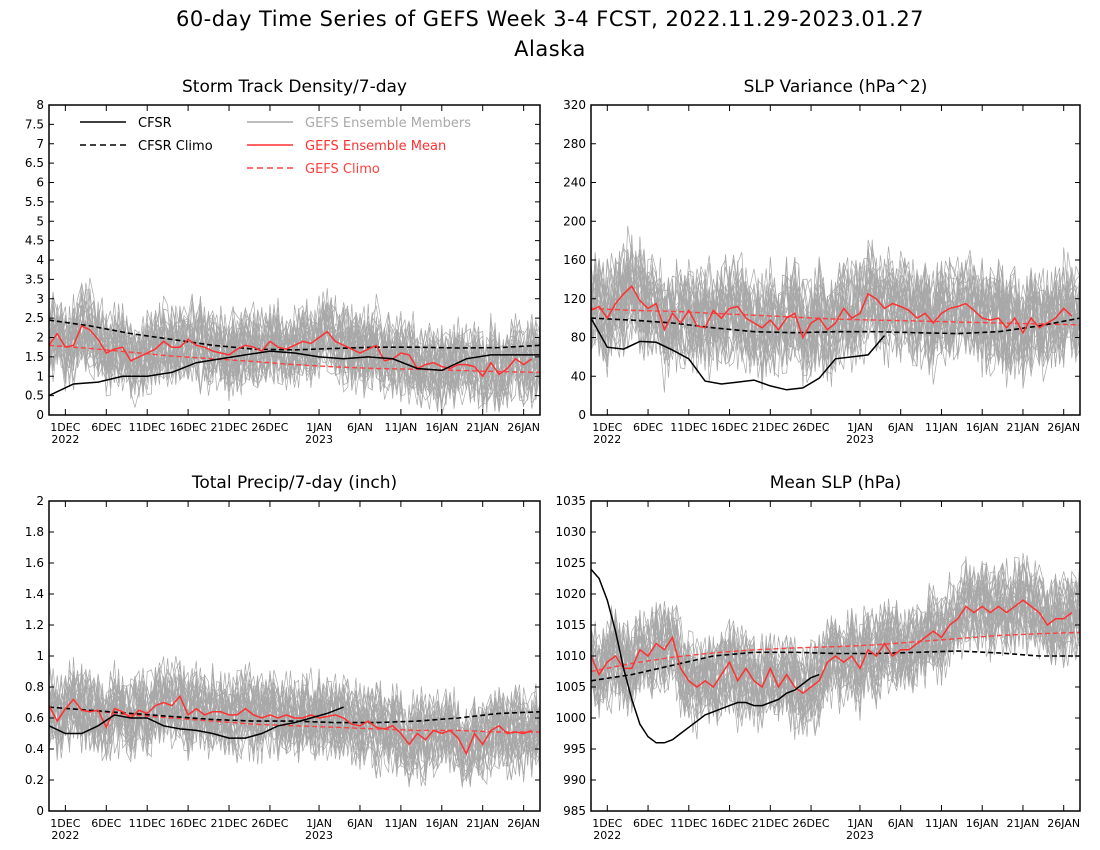  Describe the element at coordinates (836, 87) in the screenshot. I see `chart-title: SLP Variance (hPa^2)` at that location.